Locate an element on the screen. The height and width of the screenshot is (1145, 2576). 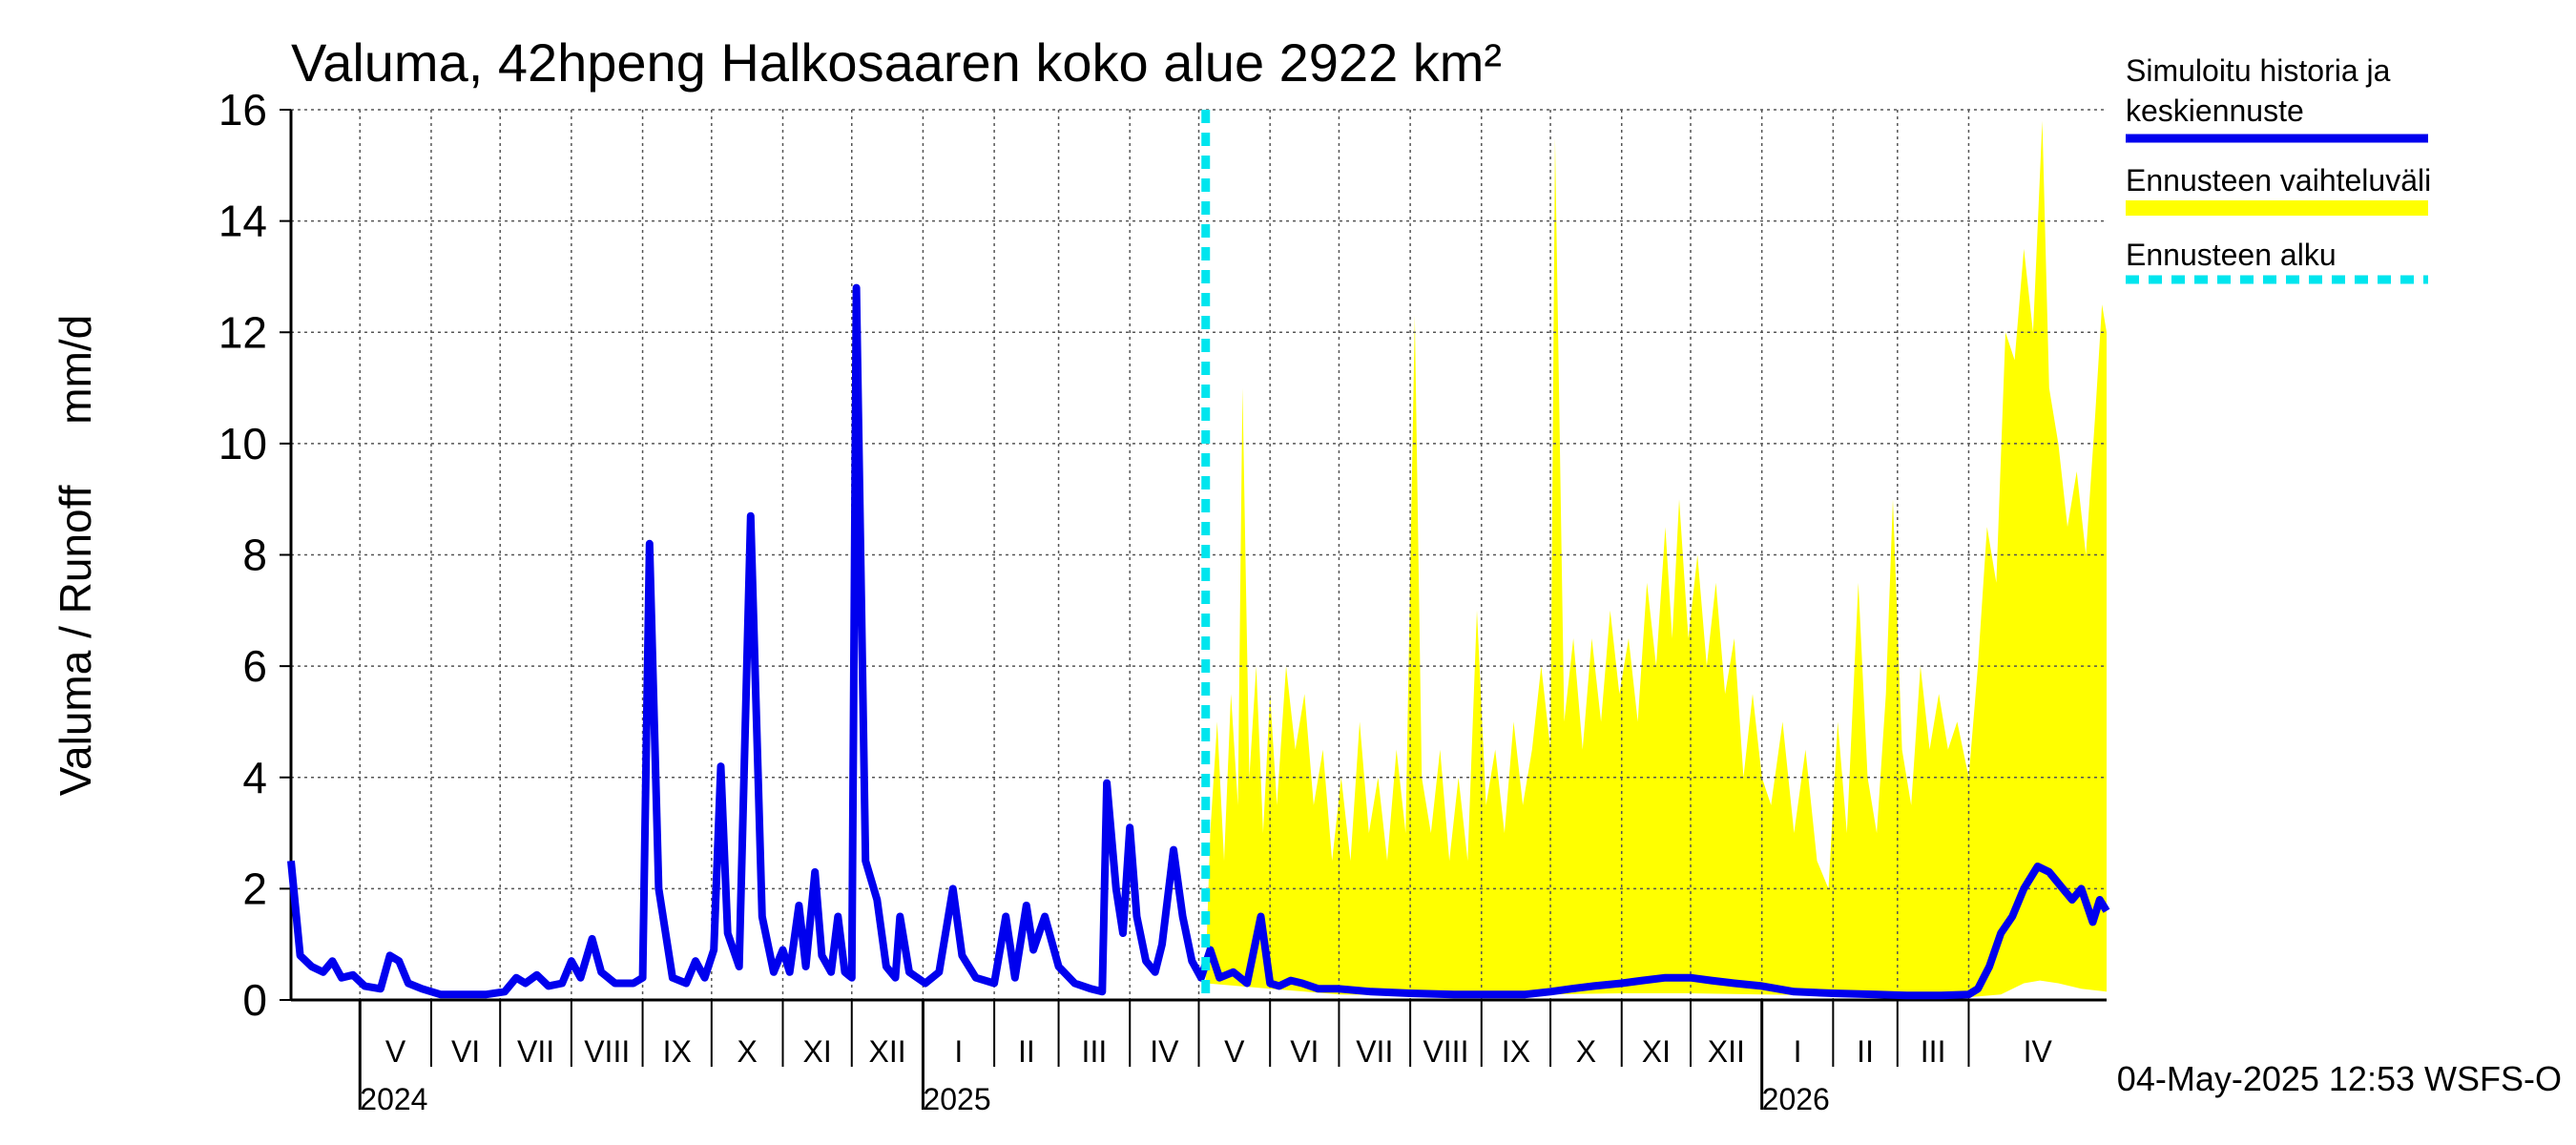
legend-label-simulated: Simuloitu historia ja is located at coordinates (2258, 70).